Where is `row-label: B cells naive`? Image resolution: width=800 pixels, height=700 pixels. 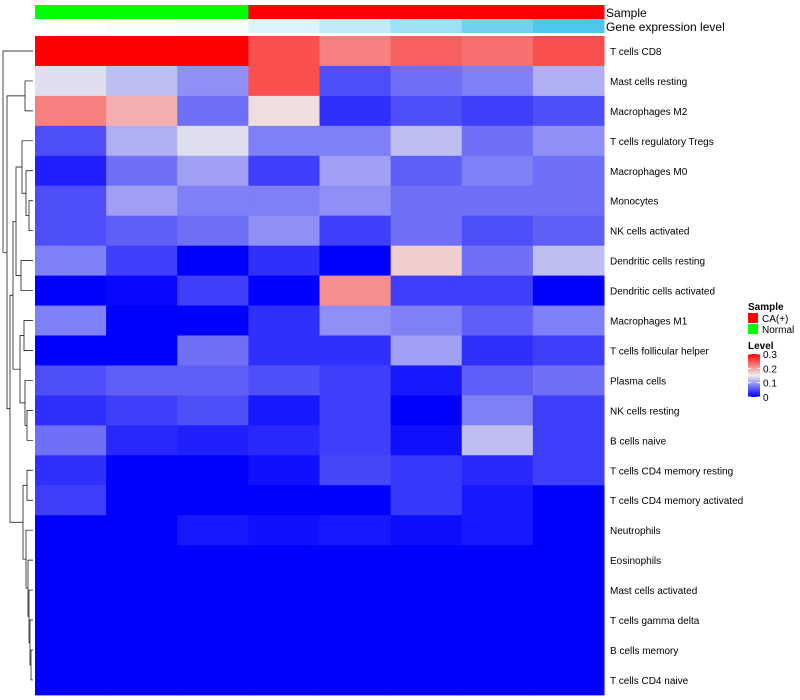 row-label: B cells naive is located at coordinates (638, 441).